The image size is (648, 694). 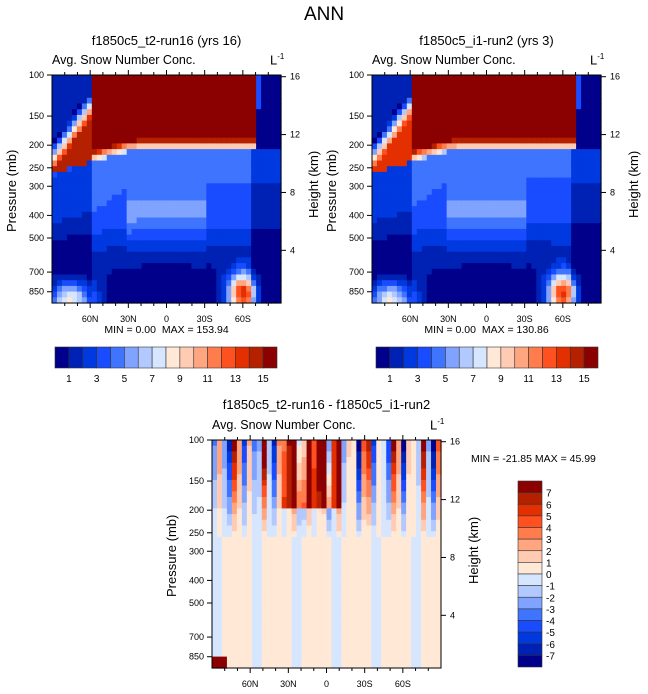 What do you see at coordinates (36, 272) in the screenshot?
I see `ytick-label: 700` at bounding box center [36, 272].